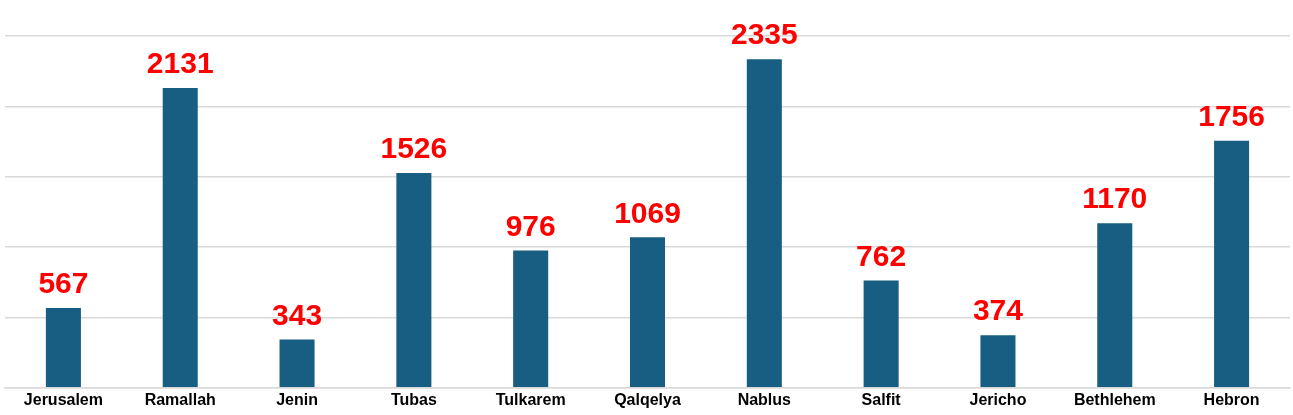 This screenshot has width=1293, height=415. I want to click on x-tick-label: Jerusalem, so click(63, 399).